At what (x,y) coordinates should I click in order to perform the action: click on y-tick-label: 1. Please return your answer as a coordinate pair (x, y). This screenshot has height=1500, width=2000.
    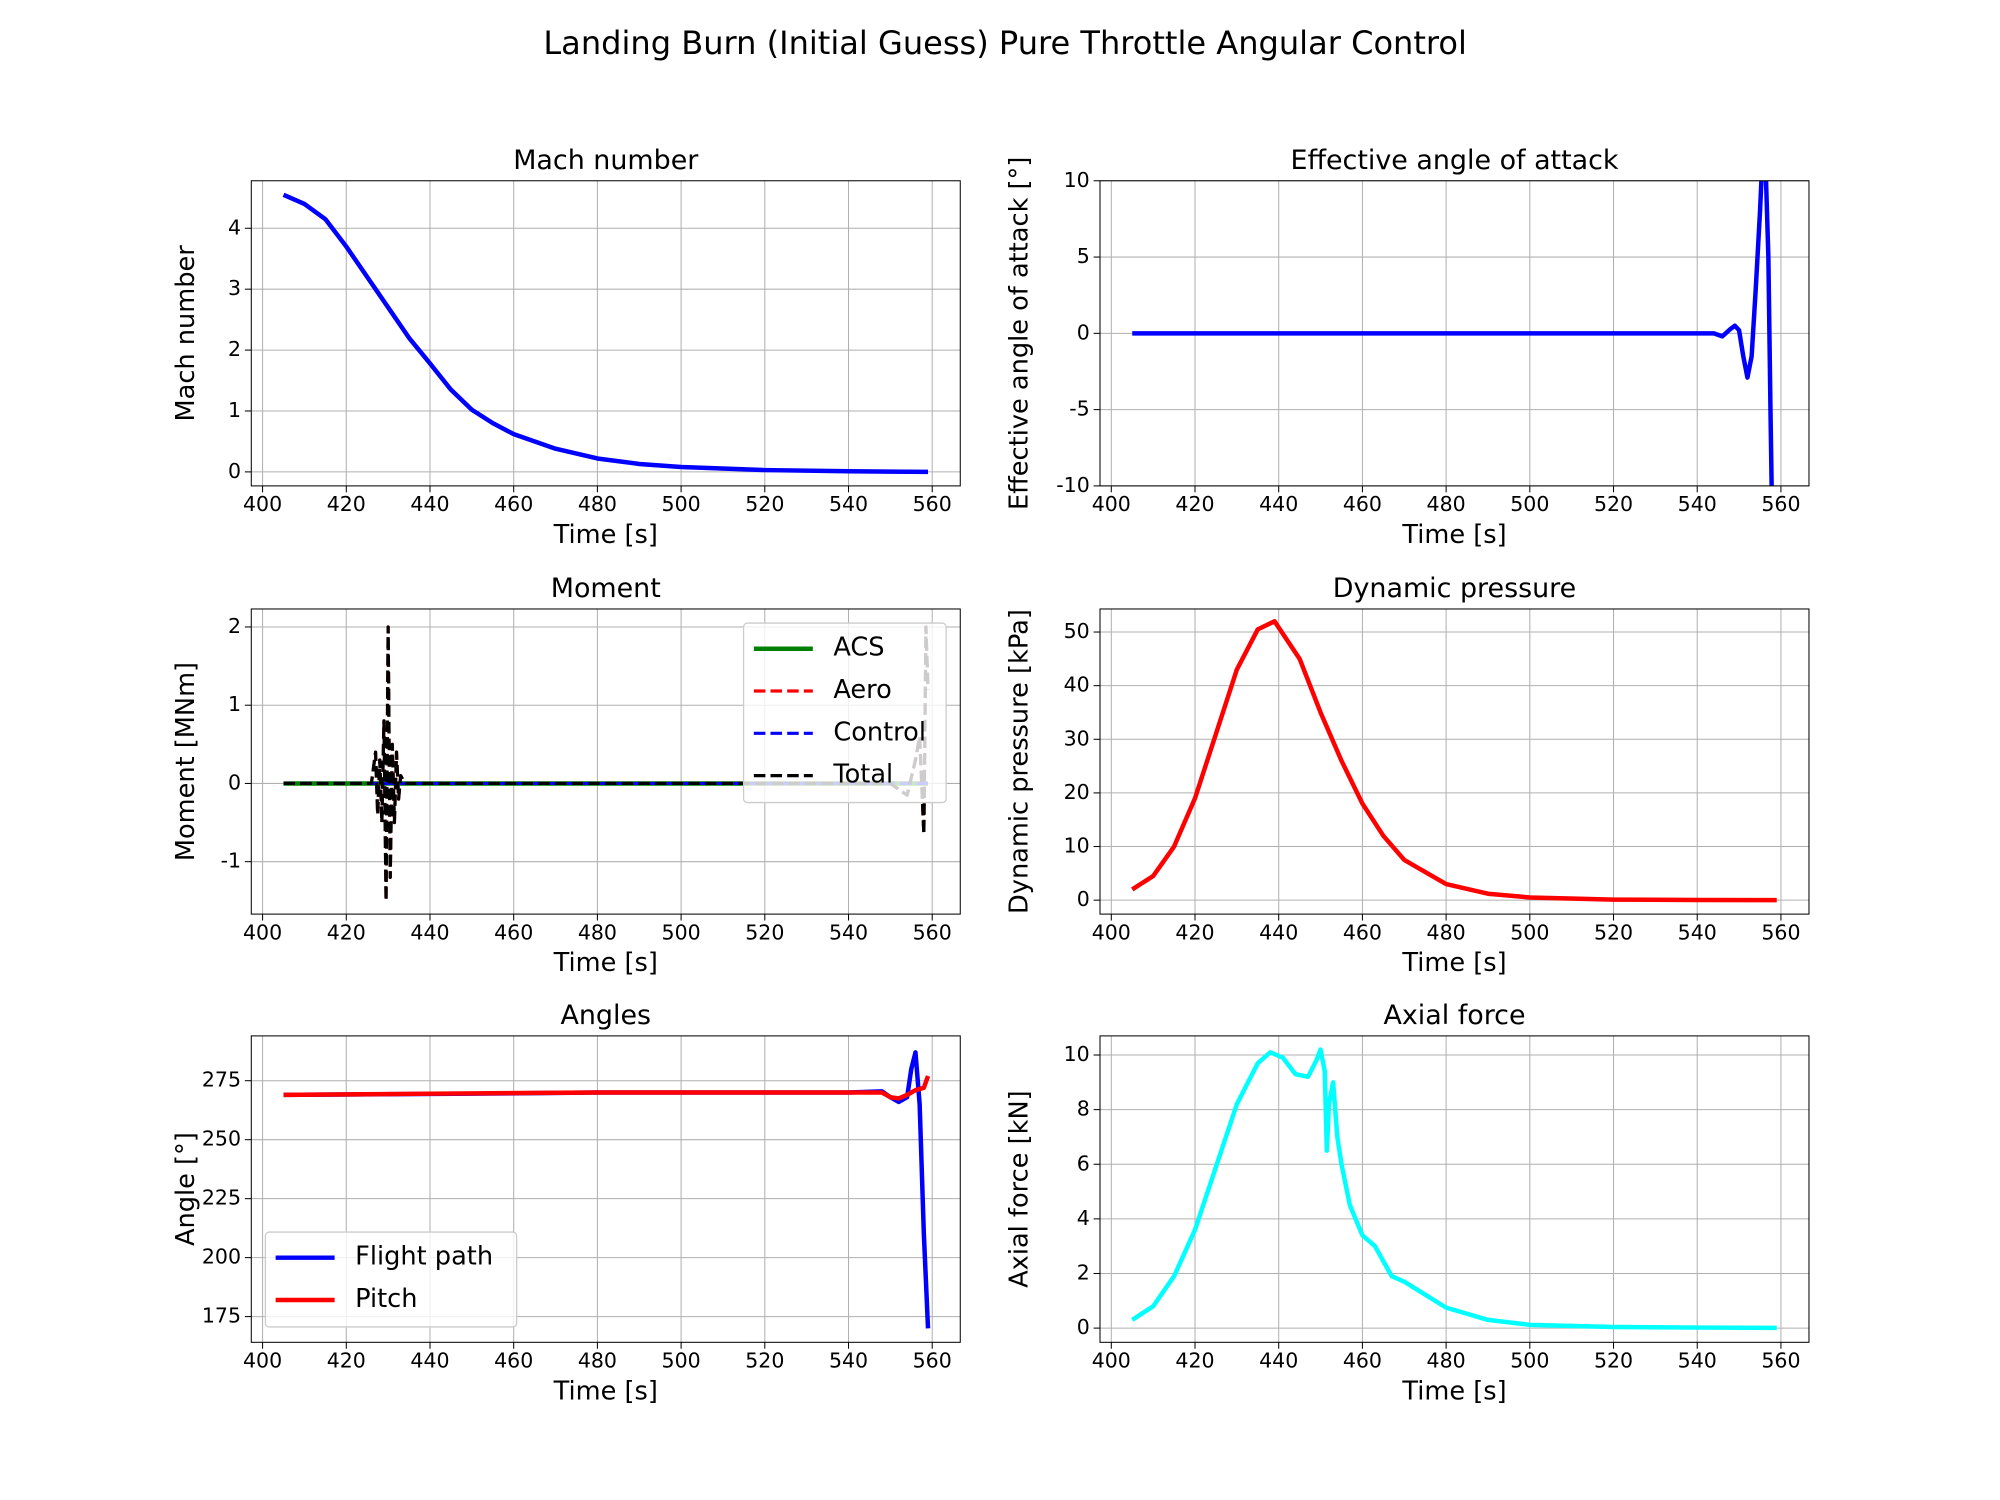
    Looking at the image, I should click on (234, 410).